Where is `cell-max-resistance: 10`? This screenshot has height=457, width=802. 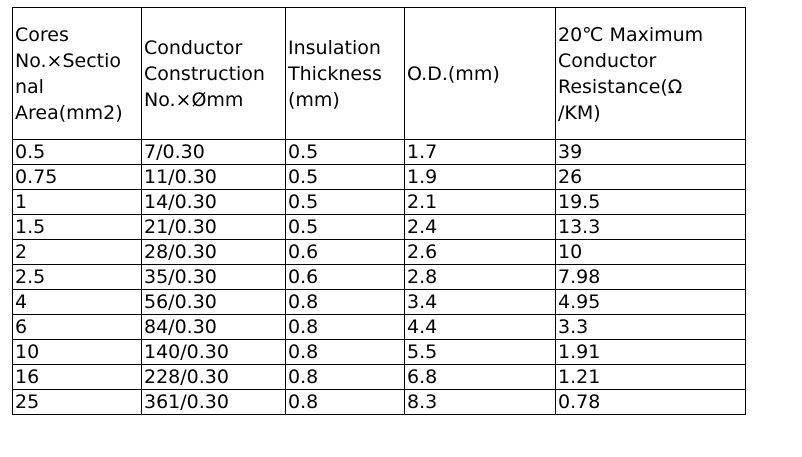
cell-max-resistance: 10 is located at coordinates (650, 252).